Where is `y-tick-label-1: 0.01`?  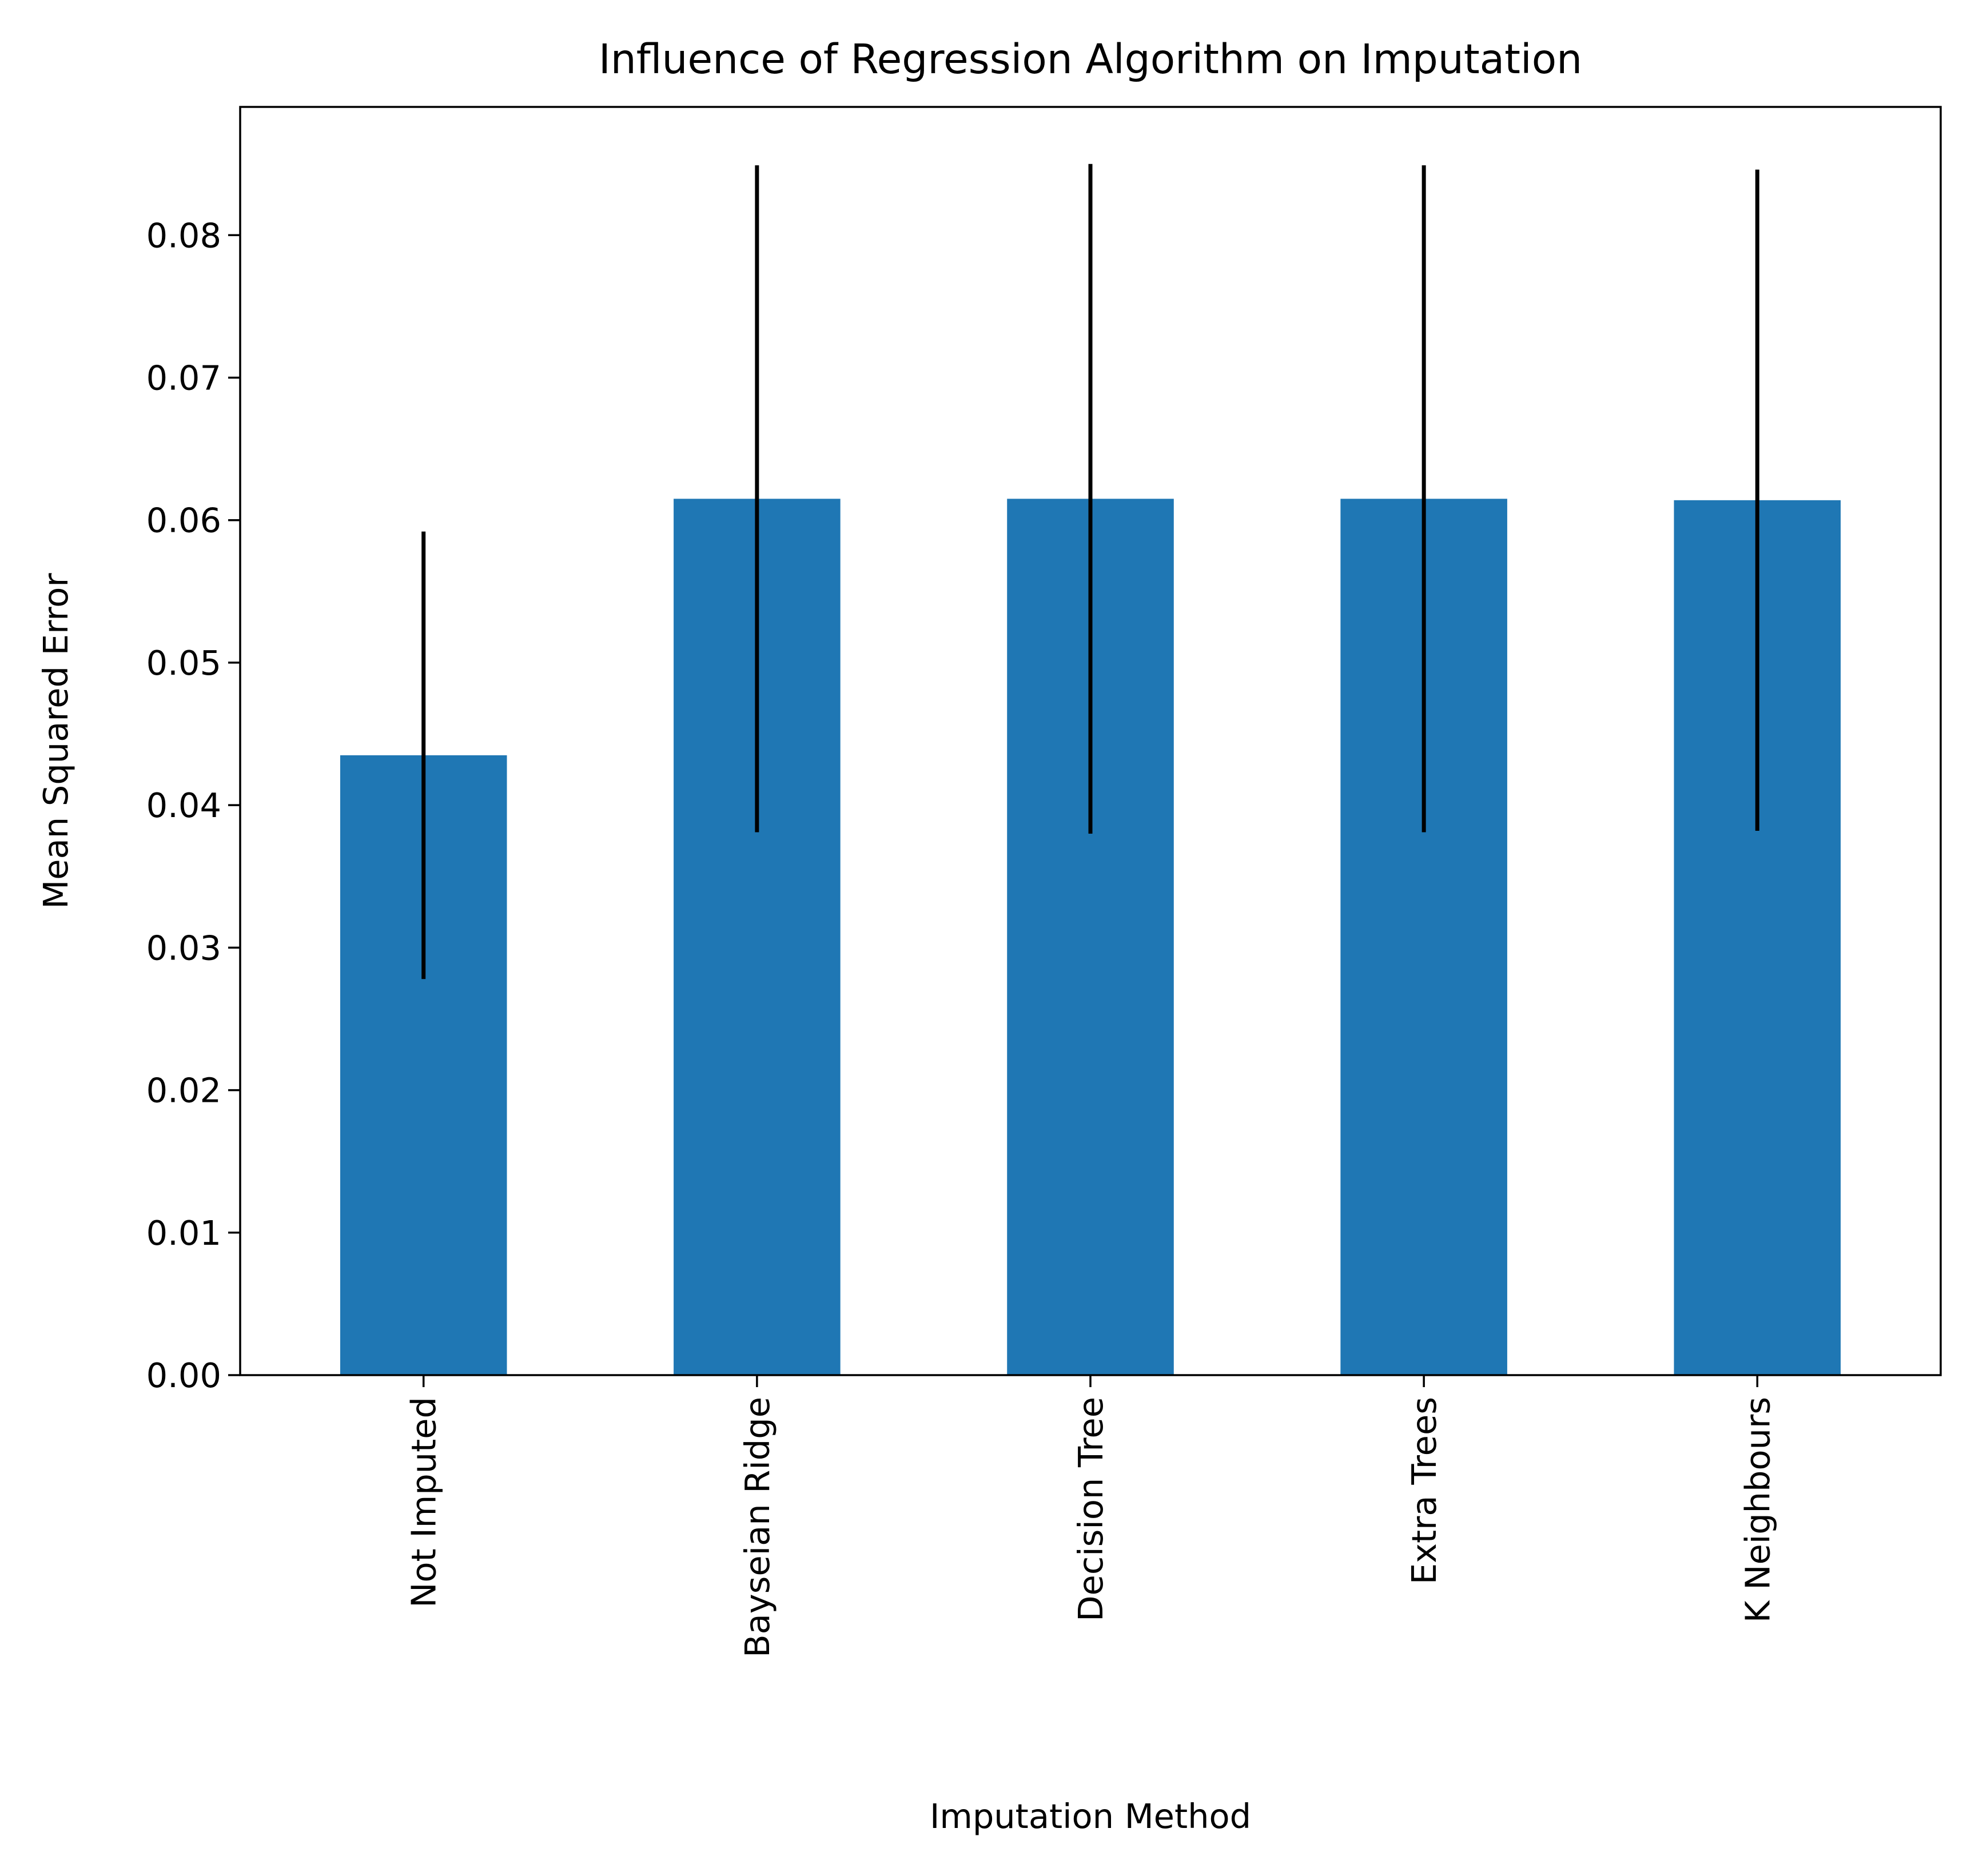 y-tick-label-1: 0.01 is located at coordinates (184, 1233).